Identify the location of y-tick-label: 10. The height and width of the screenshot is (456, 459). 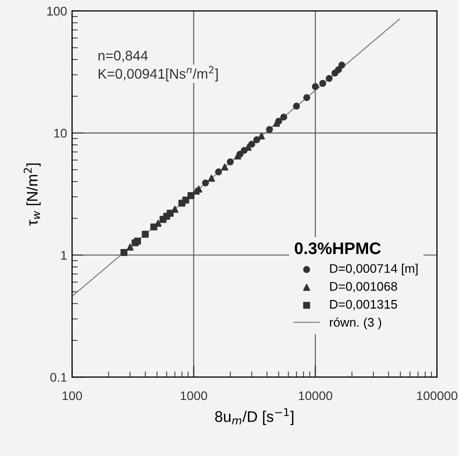
(60, 133).